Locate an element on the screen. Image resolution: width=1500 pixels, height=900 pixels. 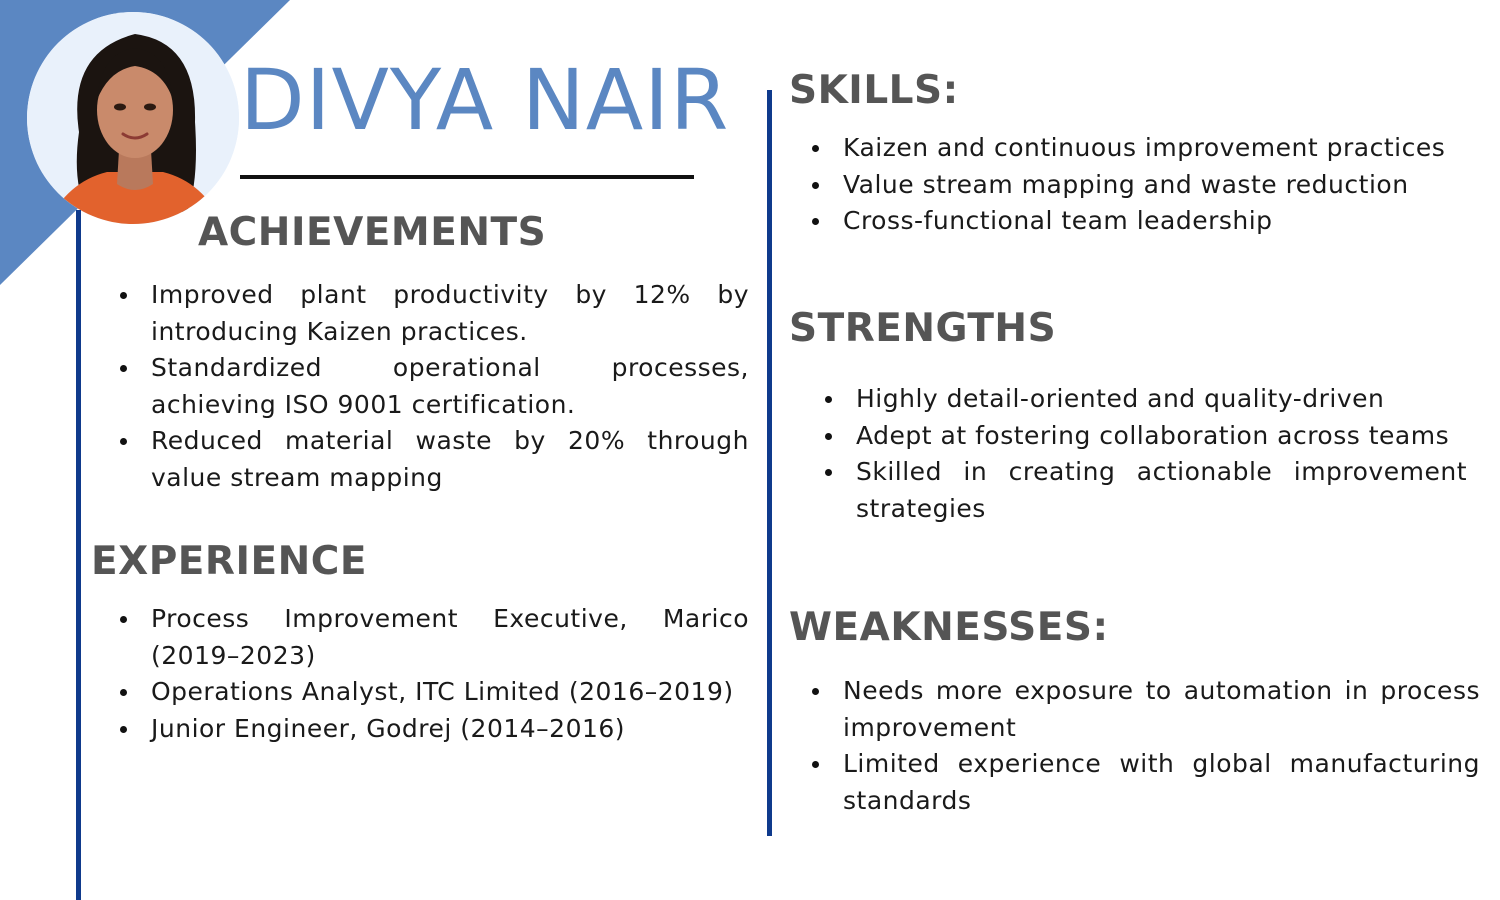
profile-photo-icon is located at coordinates (133, 118).